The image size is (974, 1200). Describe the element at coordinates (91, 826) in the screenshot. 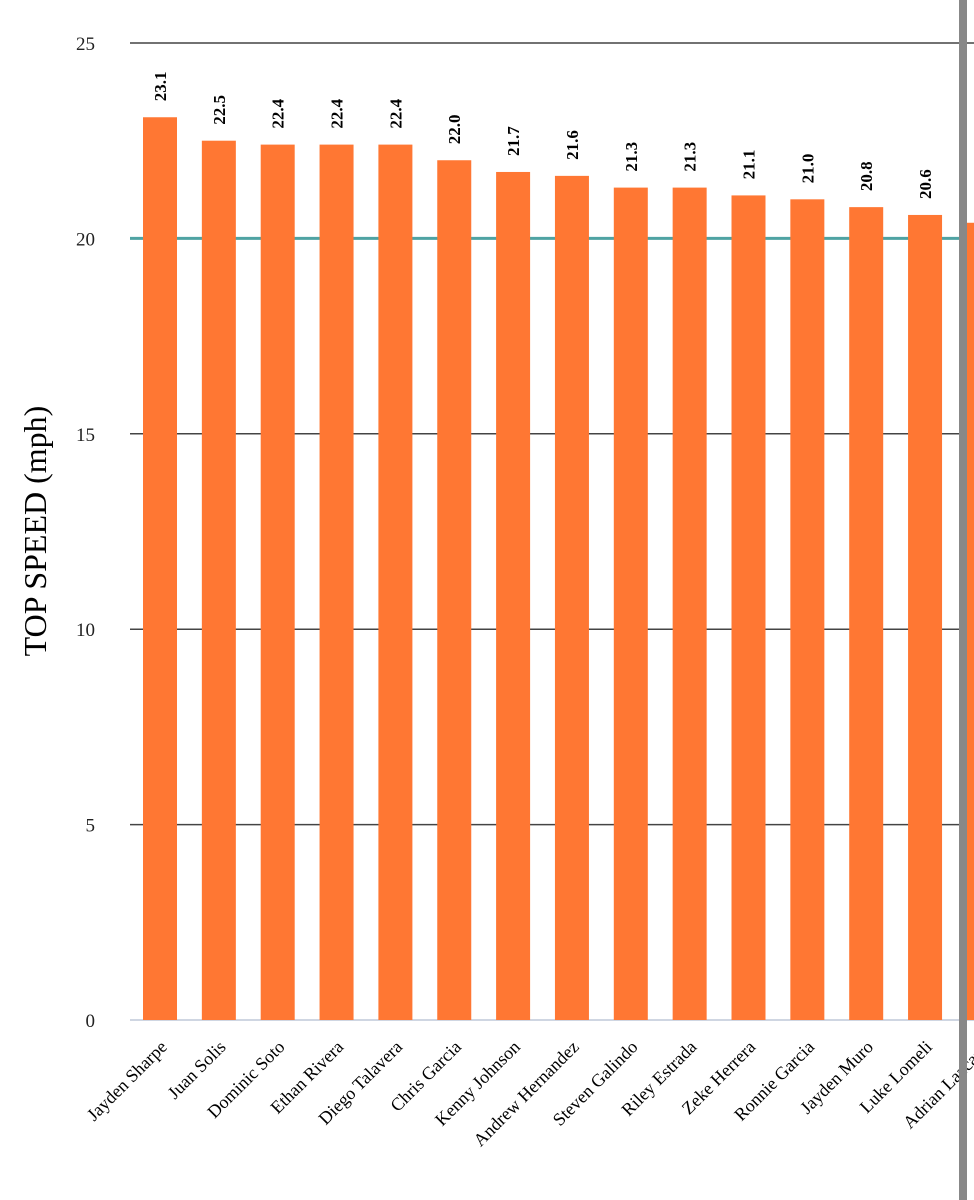

I see `y-tick-label: 5` at that location.